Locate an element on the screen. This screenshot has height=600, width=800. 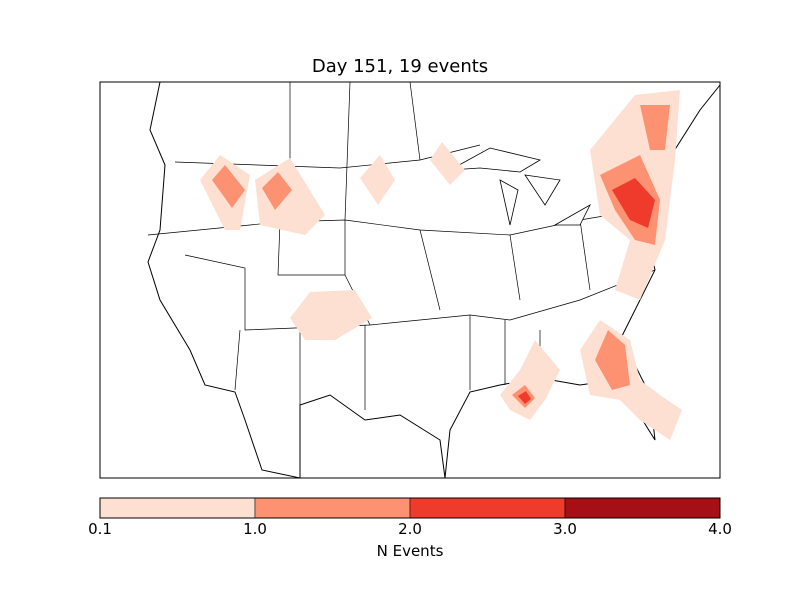
colorbar-tick-label: 1.0 is located at coordinates (255, 529).